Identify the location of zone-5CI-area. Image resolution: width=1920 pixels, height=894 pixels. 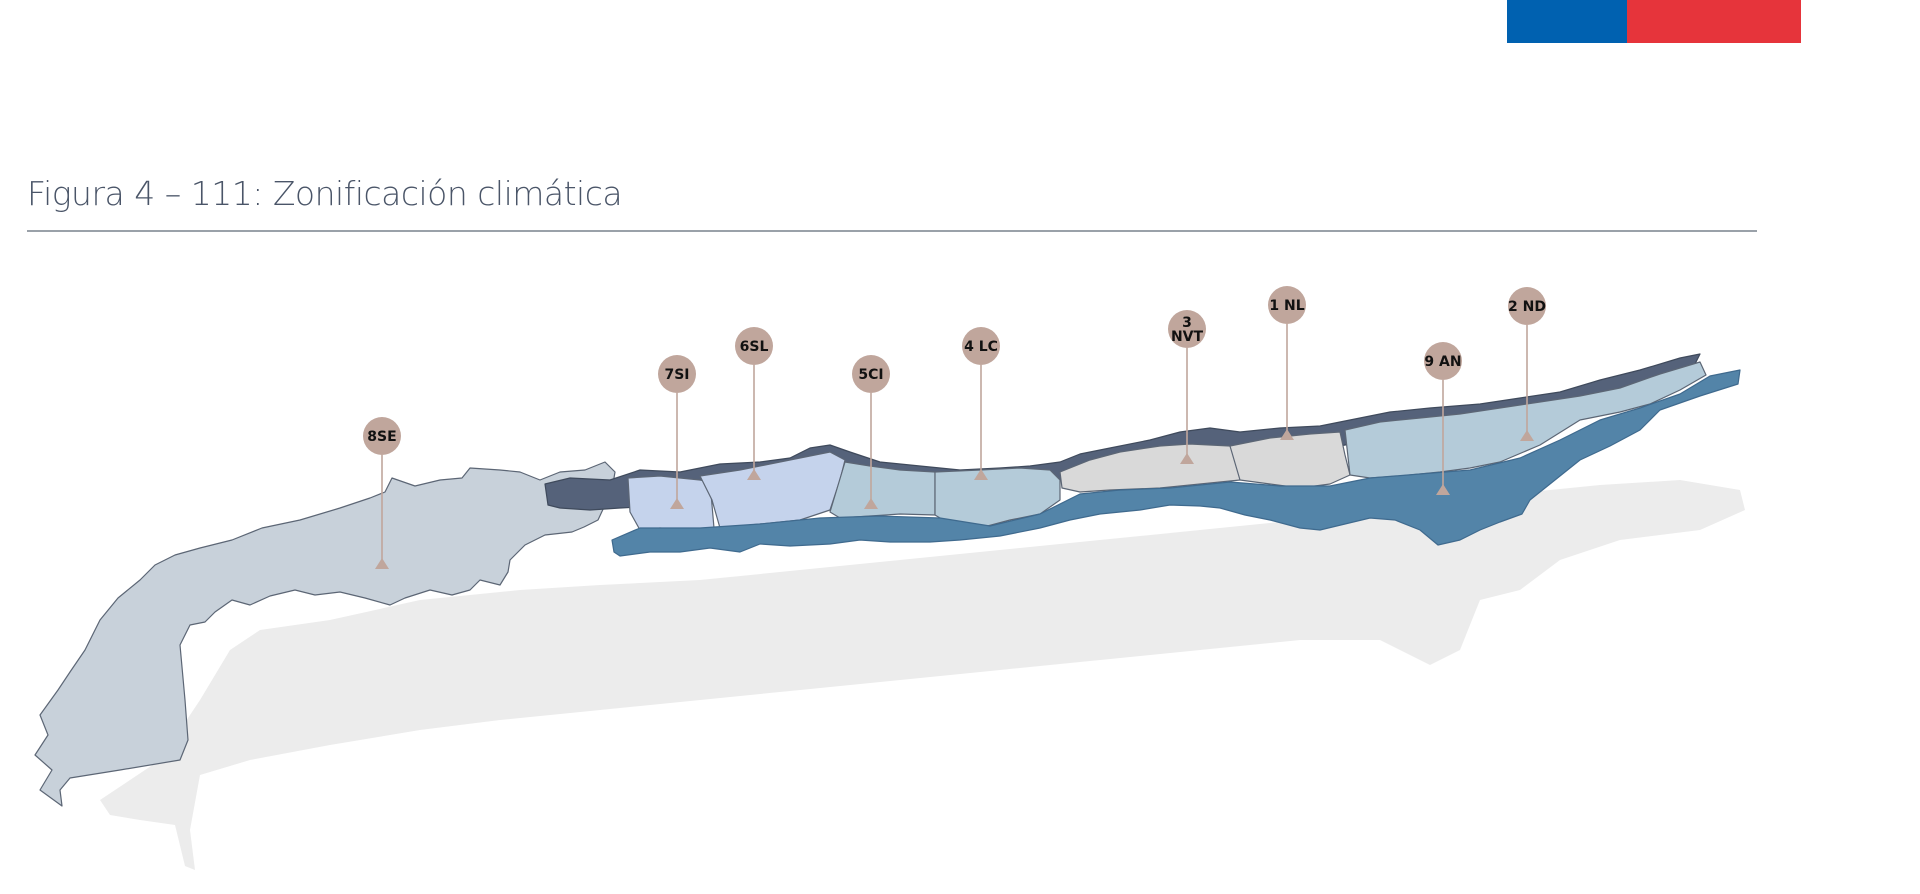
(882, 490).